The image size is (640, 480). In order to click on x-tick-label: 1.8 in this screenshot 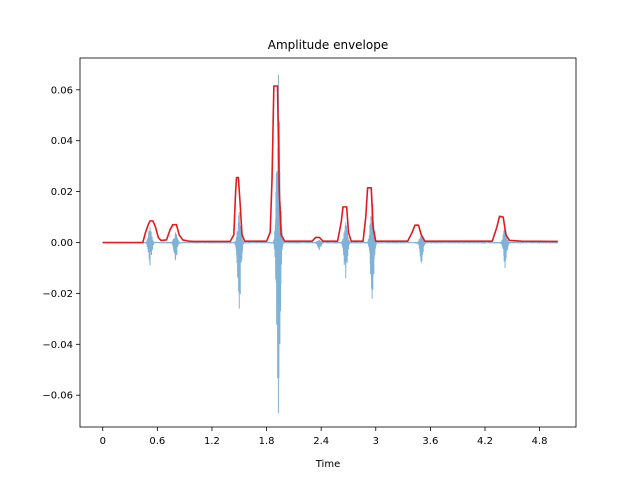, I will do `click(267, 441)`.